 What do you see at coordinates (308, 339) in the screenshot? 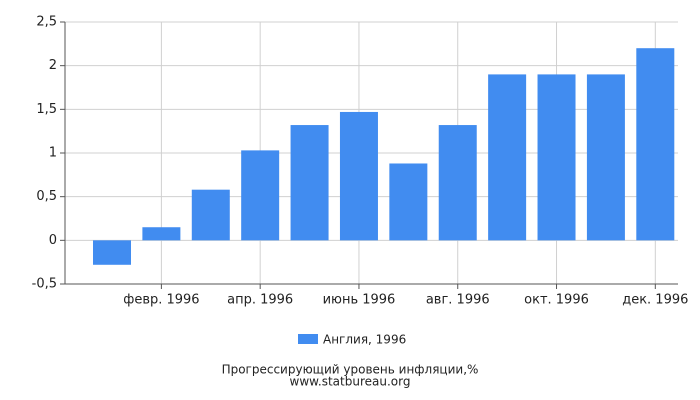
I see `legend-swatch` at bounding box center [308, 339].